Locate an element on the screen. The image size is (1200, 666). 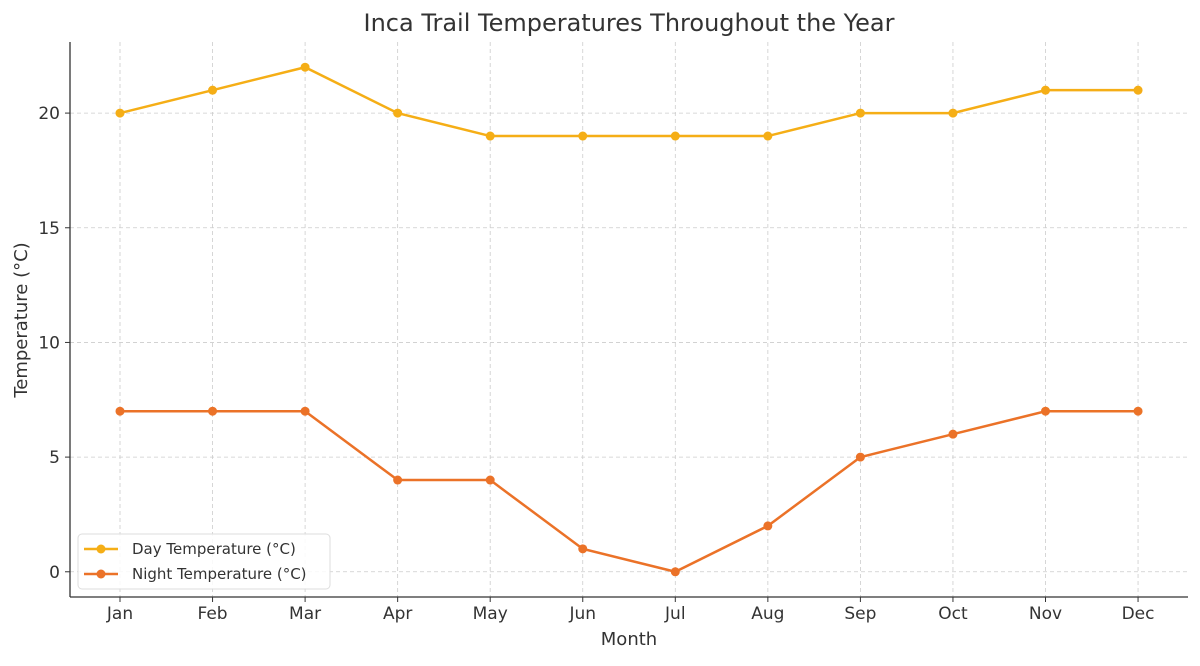
legend-day-marker is located at coordinates (101, 549).